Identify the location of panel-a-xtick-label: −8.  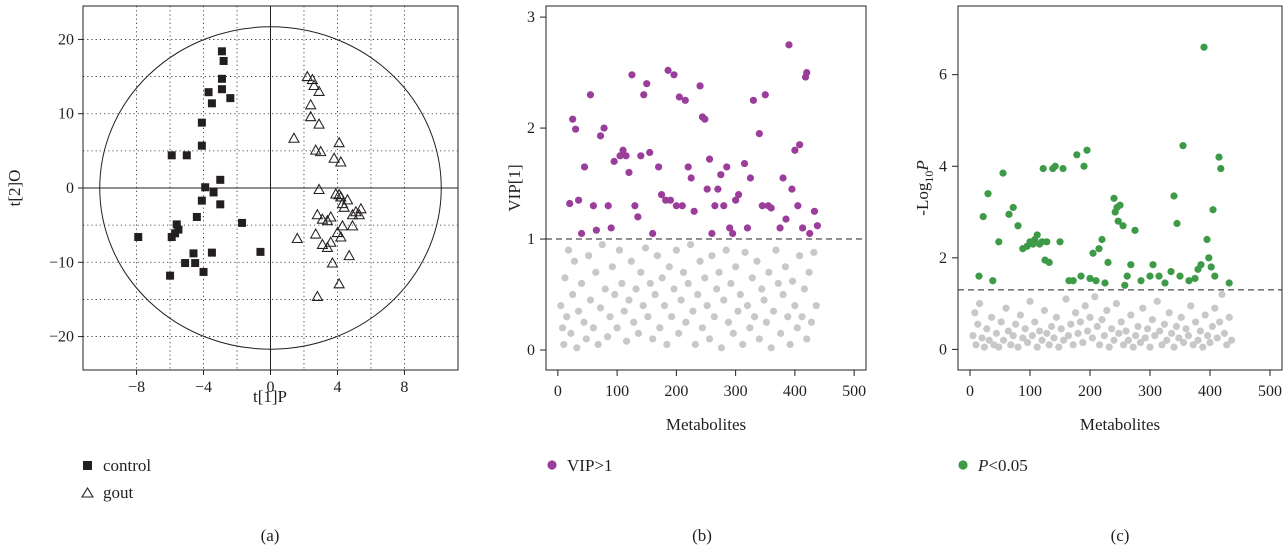
(136, 387).